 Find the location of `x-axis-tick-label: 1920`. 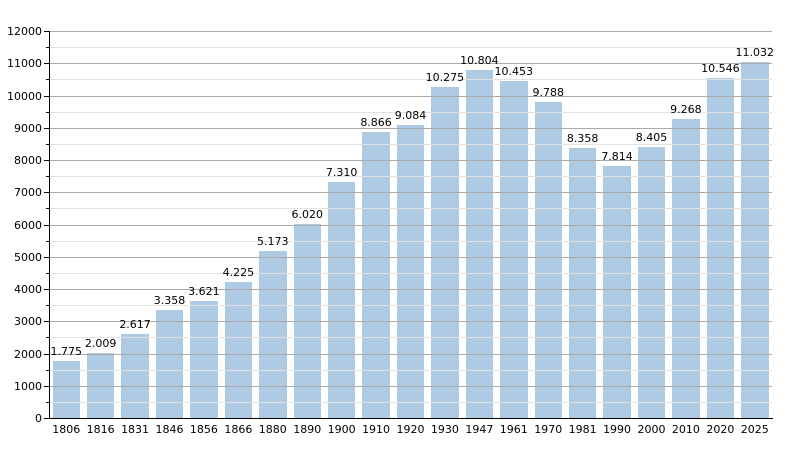

x-axis-tick-label: 1920 is located at coordinates (410, 429).